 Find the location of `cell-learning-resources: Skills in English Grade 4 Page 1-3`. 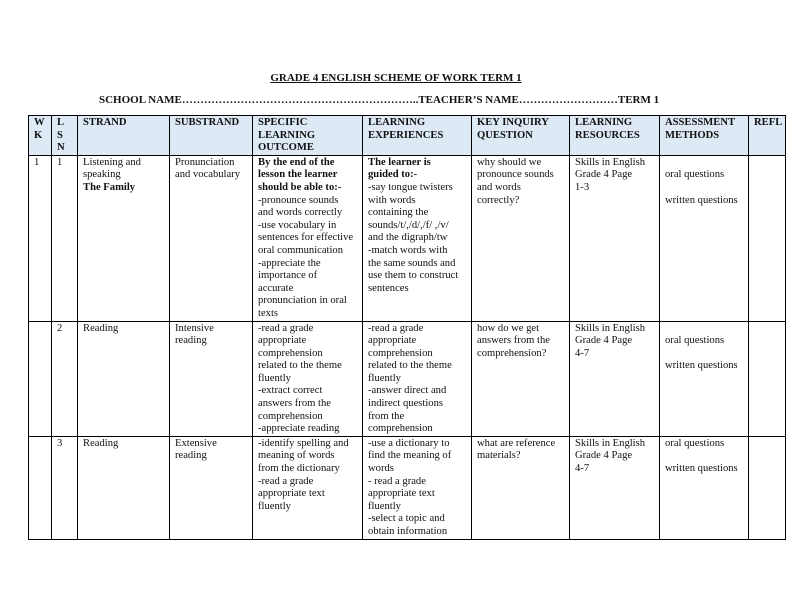

cell-learning-resources: Skills in English Grade 4 Page 1-3 is located at coordinates (614, 238).